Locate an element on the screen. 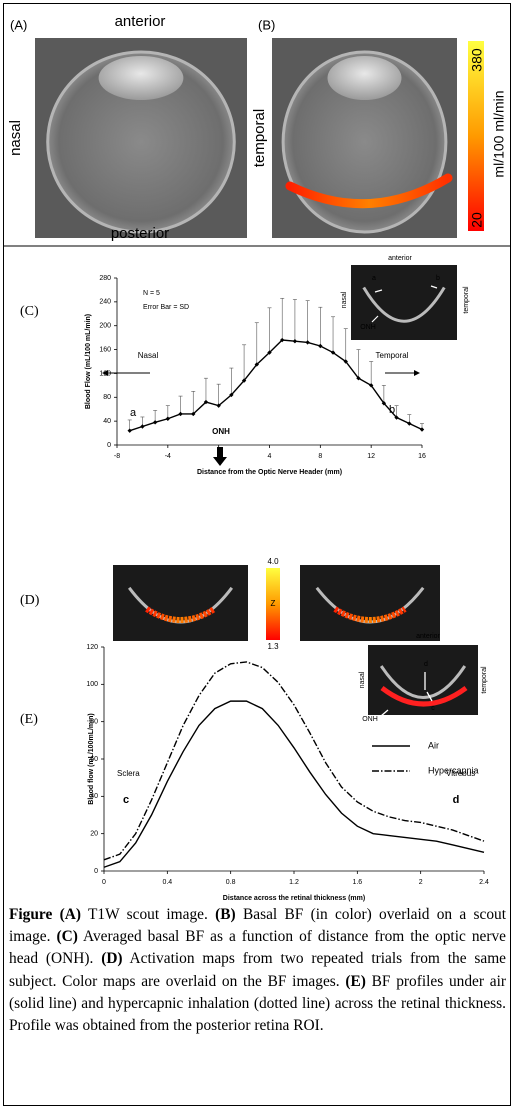  inset-label: ONH is located at coordinates (368, 327).